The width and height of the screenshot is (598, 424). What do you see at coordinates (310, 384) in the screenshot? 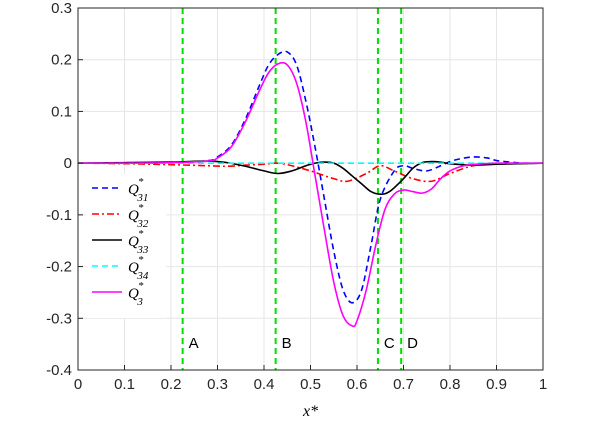
I see `x-tick-label-5: 0.5` at bounding box center [310, 384].